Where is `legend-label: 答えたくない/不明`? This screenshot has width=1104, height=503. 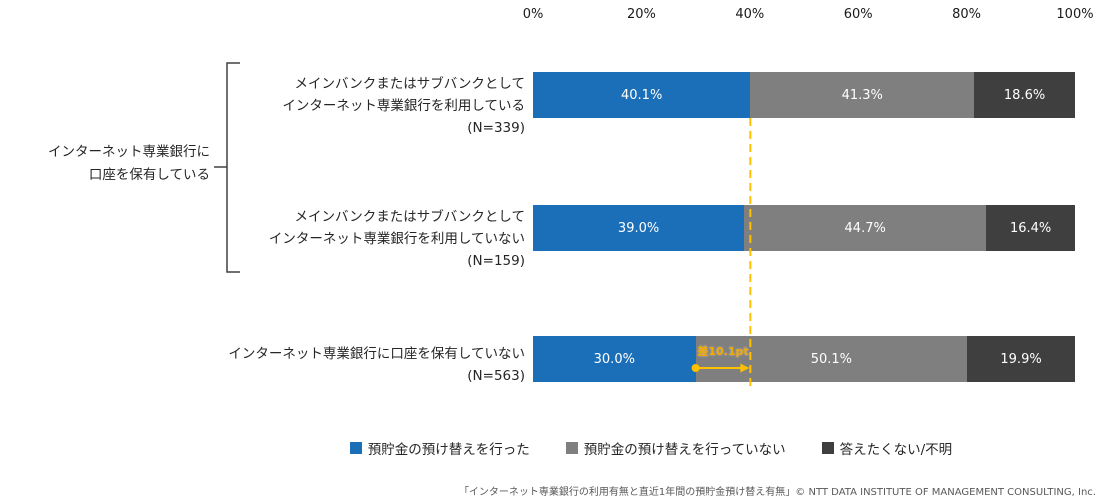
legend-label: 答えたくない/不明 is located at coordinates (896, 450).